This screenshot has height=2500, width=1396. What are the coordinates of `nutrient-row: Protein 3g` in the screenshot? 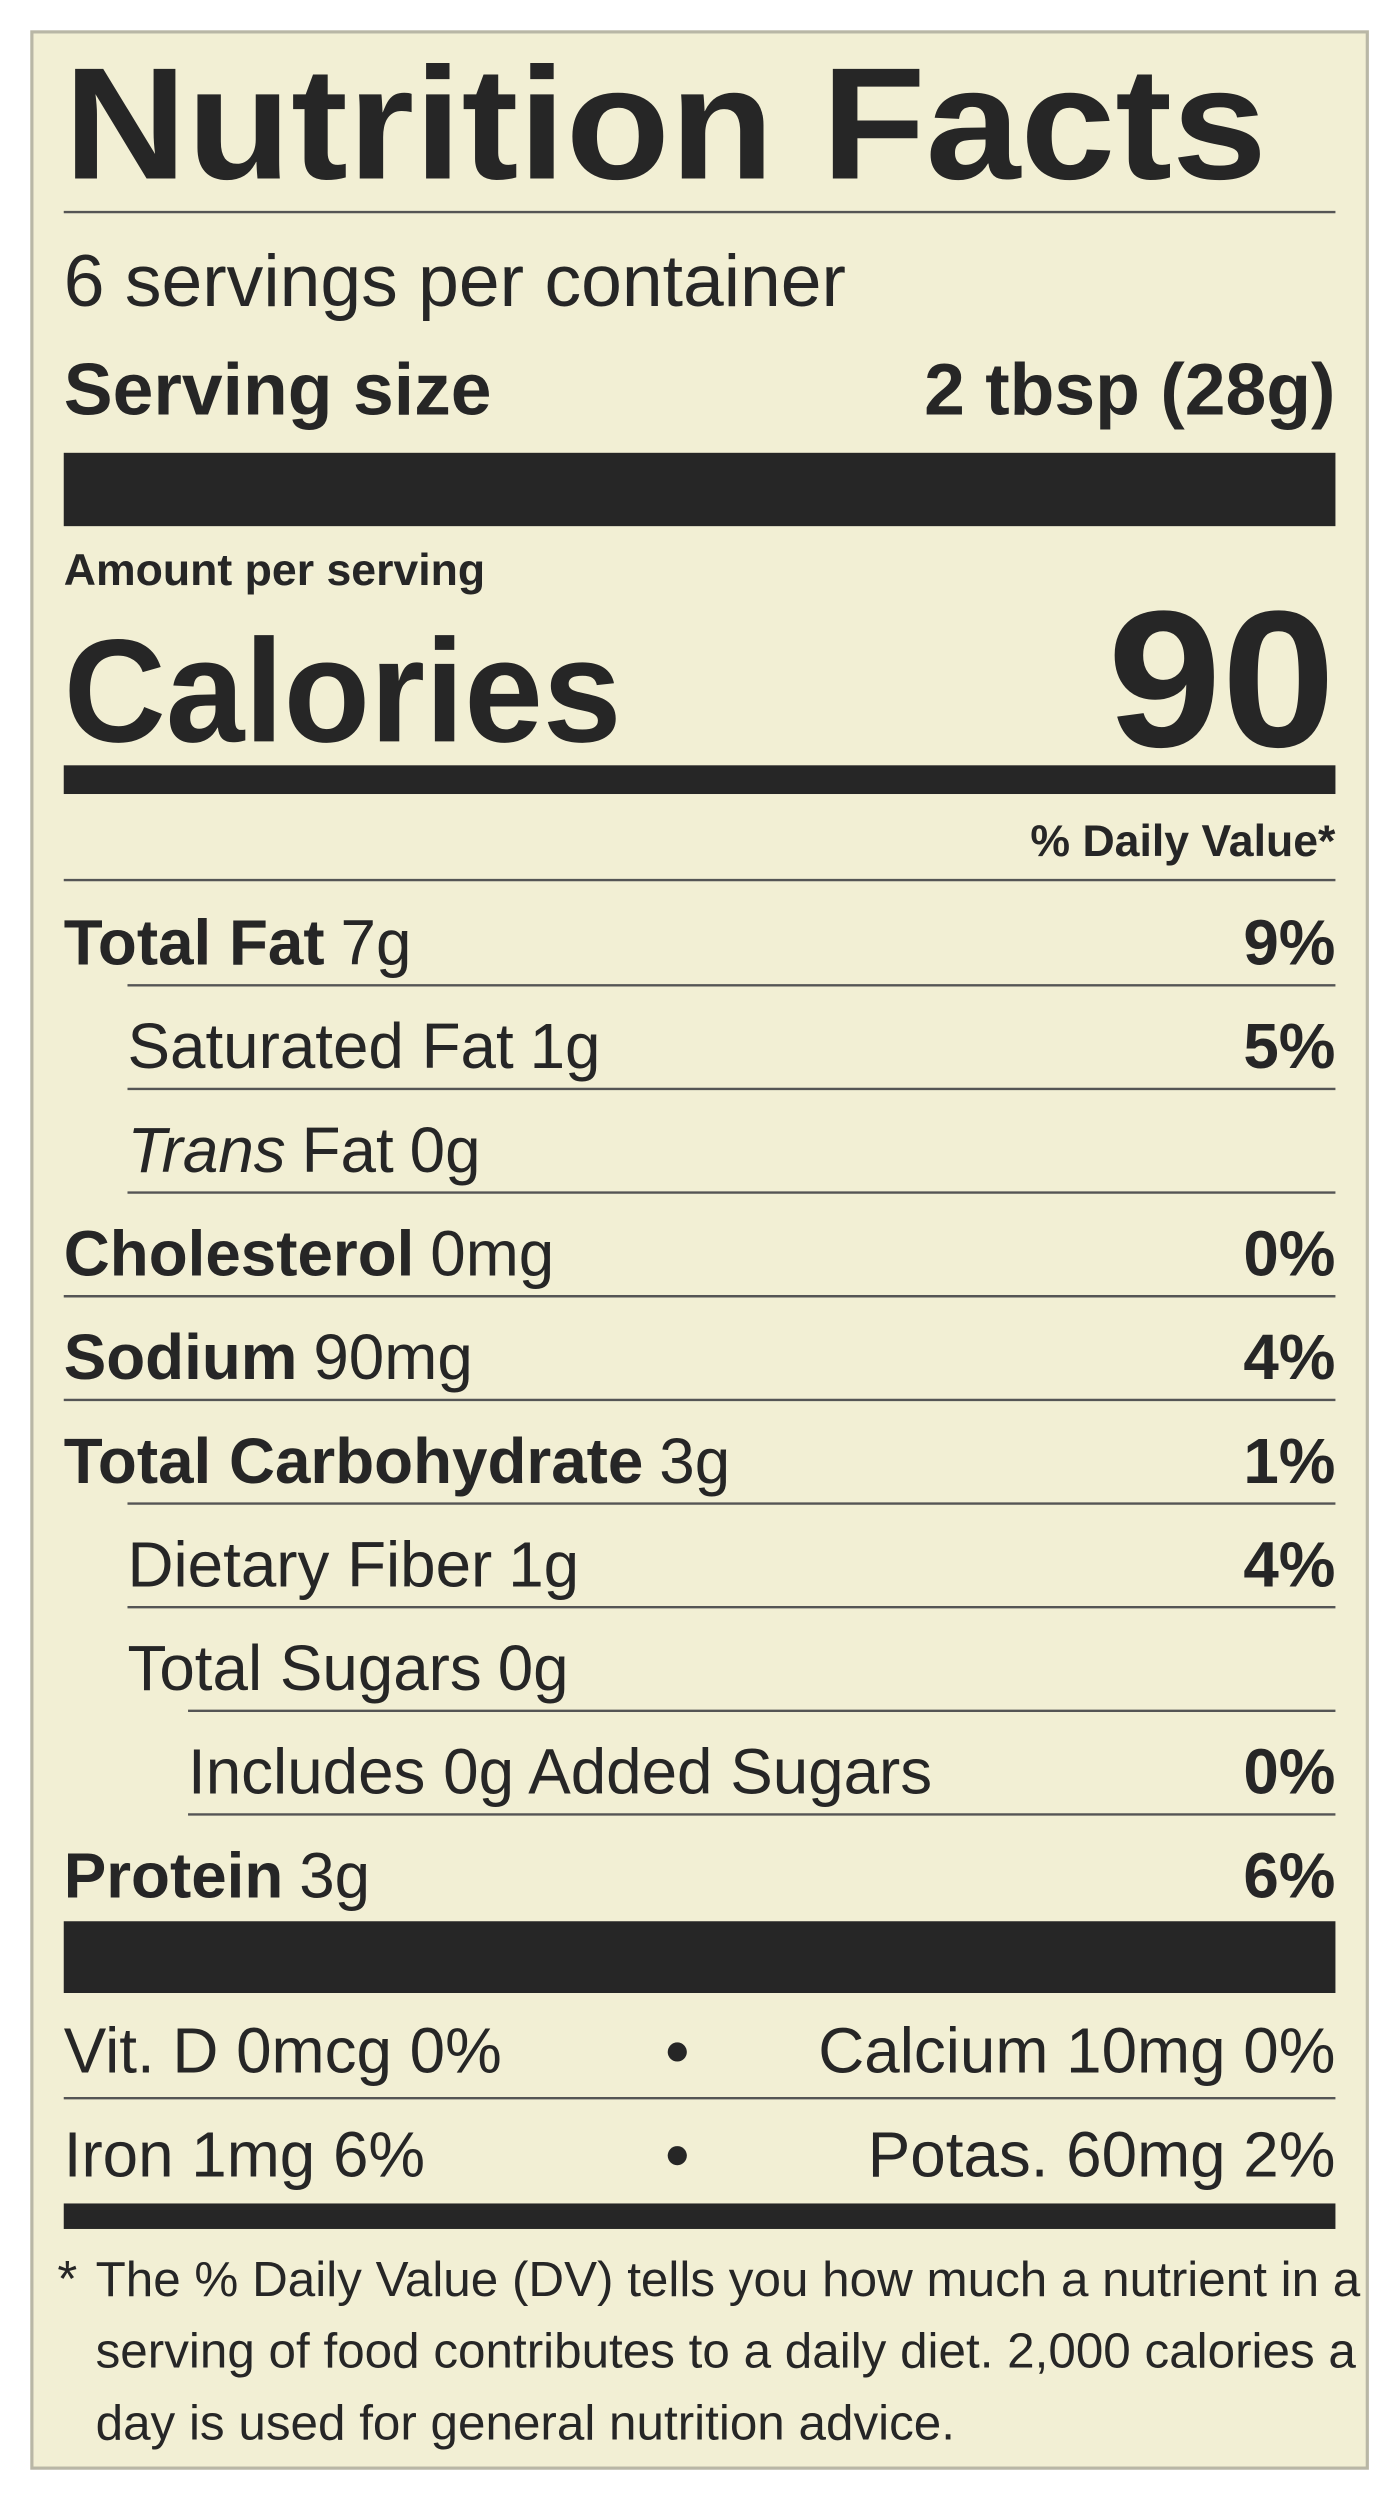 It's located at (217, 1875).